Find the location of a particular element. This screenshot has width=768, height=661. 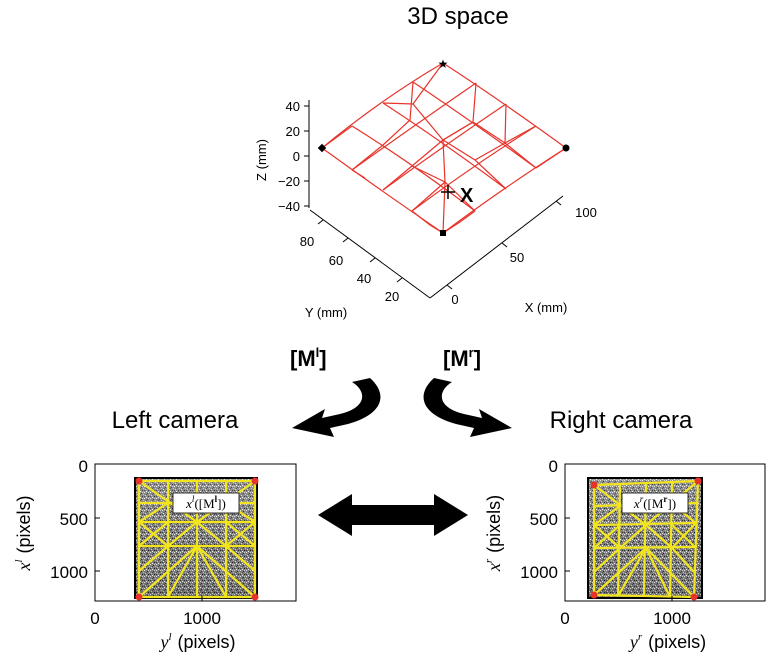

left-point-label: xl([Ml]) is located at coordinates (205, 502).